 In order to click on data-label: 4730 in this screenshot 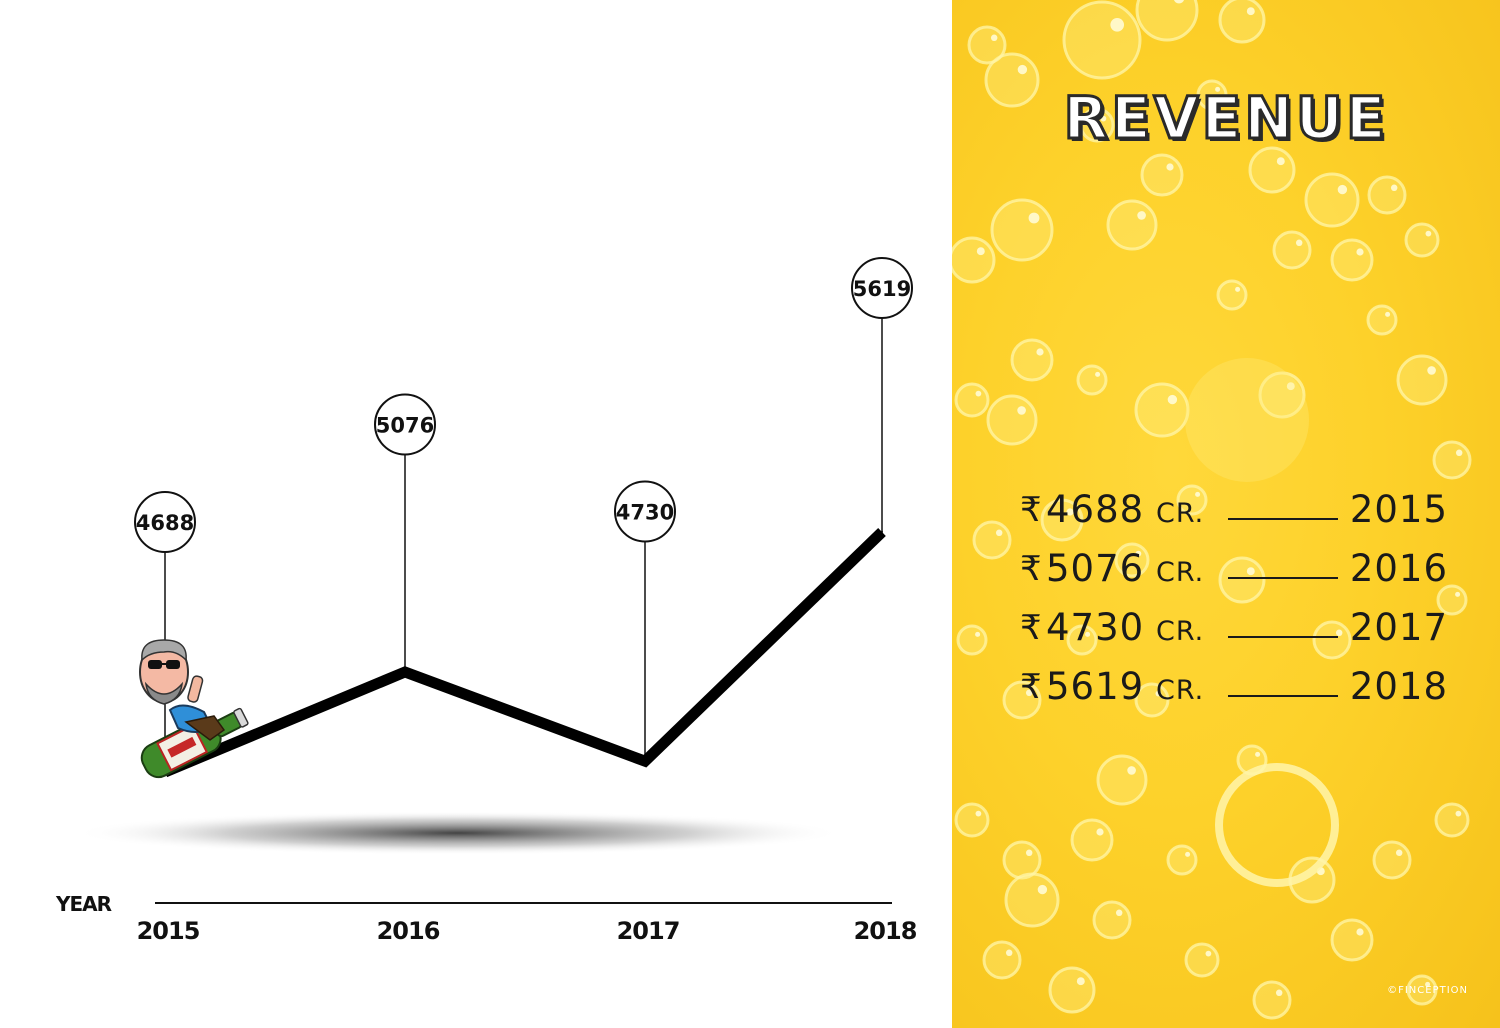, I will do `click(645, 512)`.